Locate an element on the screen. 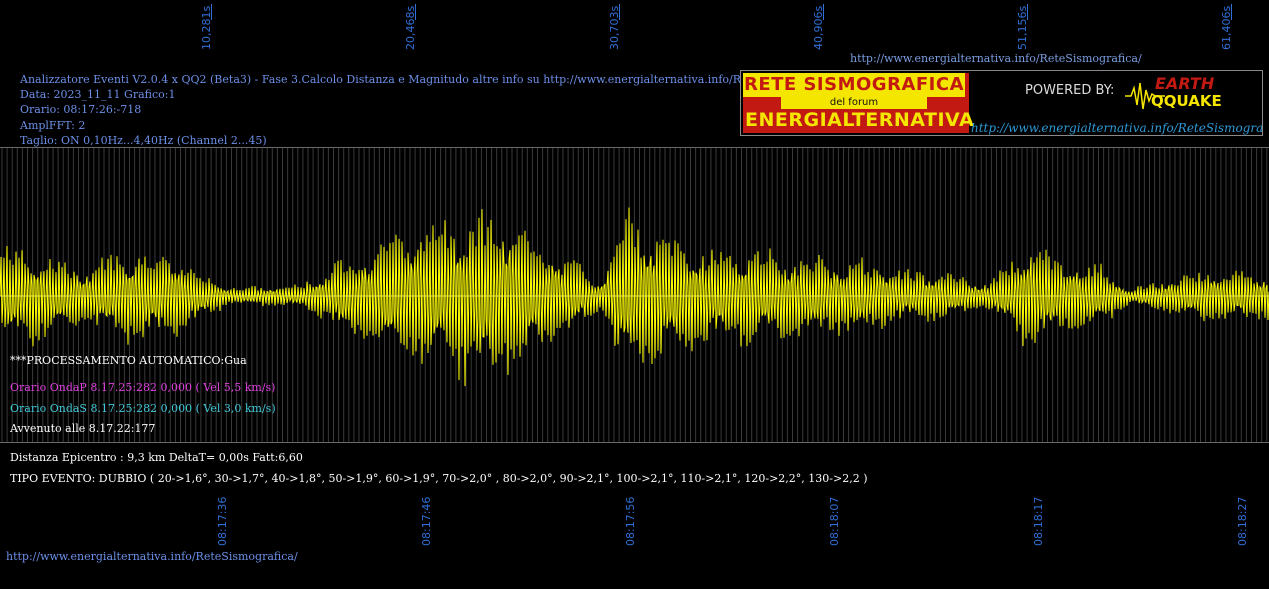  info-ampl: AmplFFT: 2 is located at coordinates (53, 125).